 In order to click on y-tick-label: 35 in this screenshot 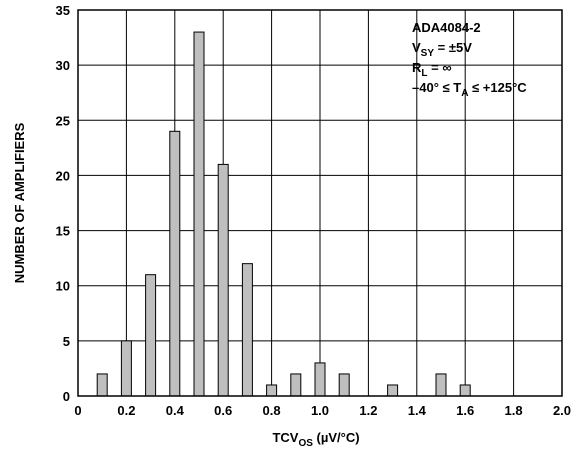, I will do `click(63, 10)`.